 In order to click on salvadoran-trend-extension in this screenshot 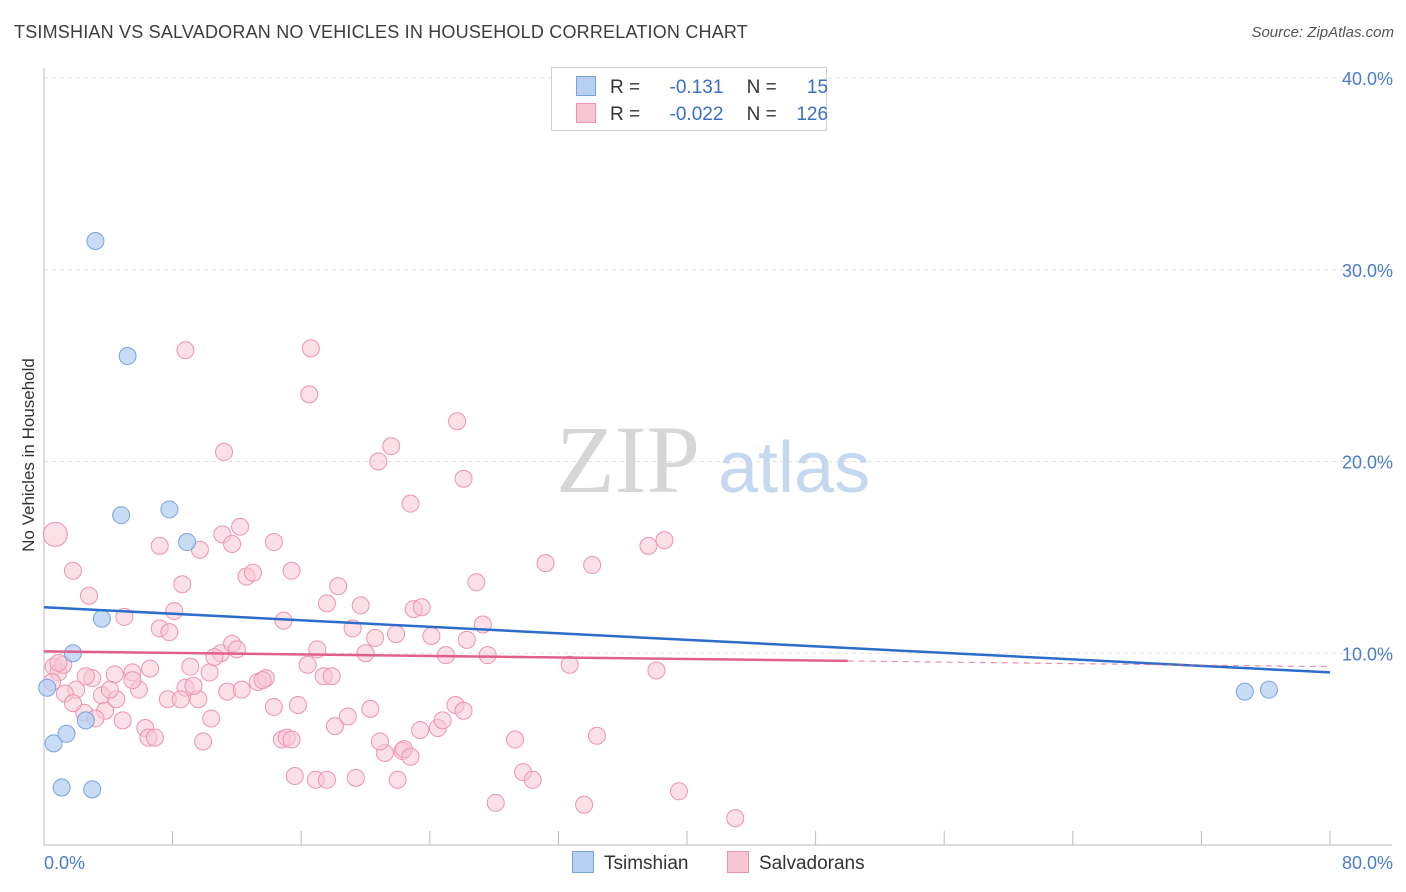, I will do `click(1089, 664)`.